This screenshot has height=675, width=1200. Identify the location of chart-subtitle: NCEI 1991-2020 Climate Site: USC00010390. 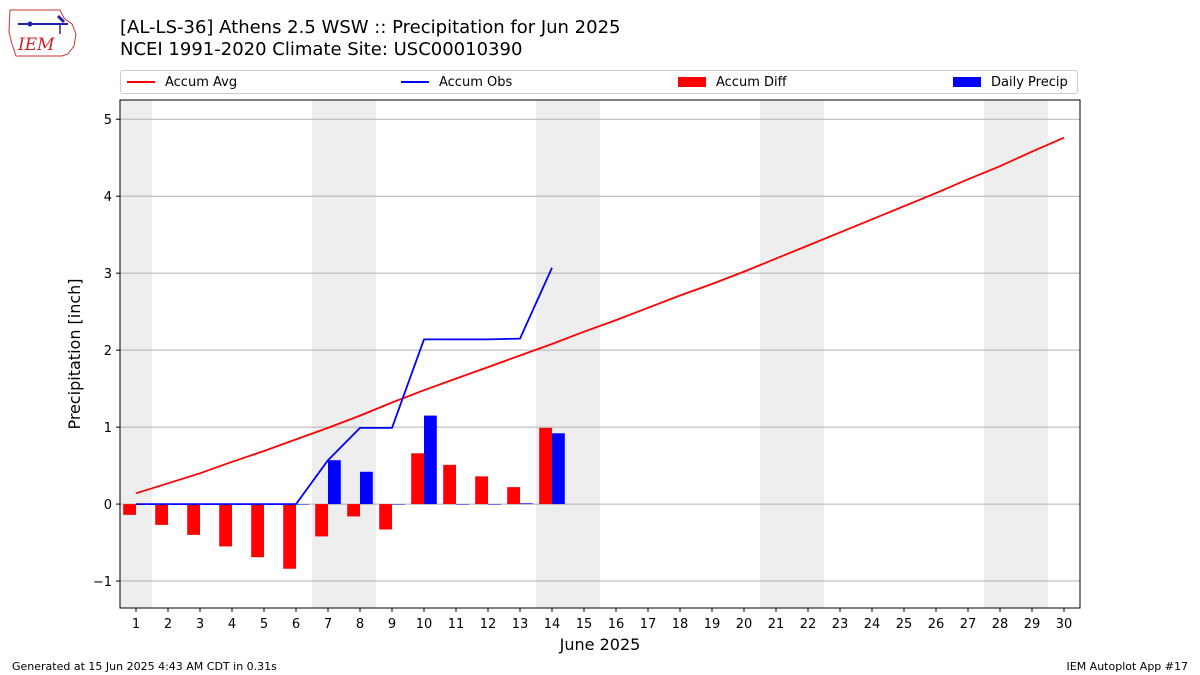
(321, 49).